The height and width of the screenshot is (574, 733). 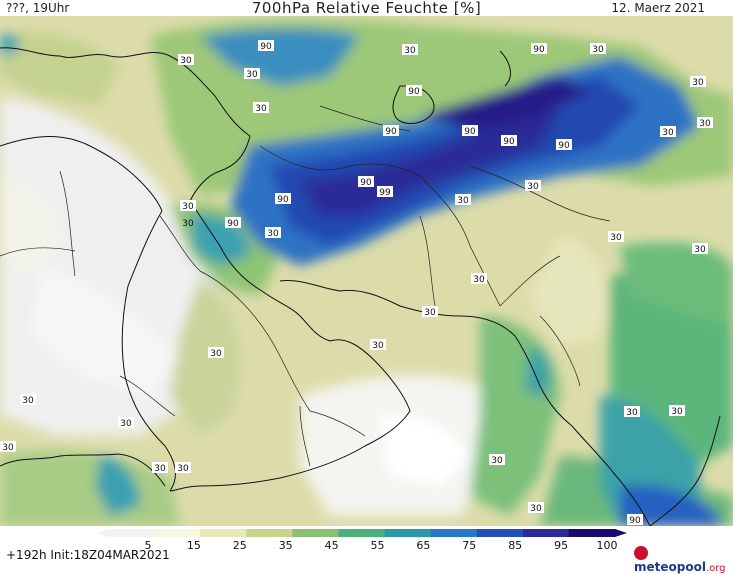 I want to click on meteopool-logo: meteopool.org, so click(x=683, y=560).